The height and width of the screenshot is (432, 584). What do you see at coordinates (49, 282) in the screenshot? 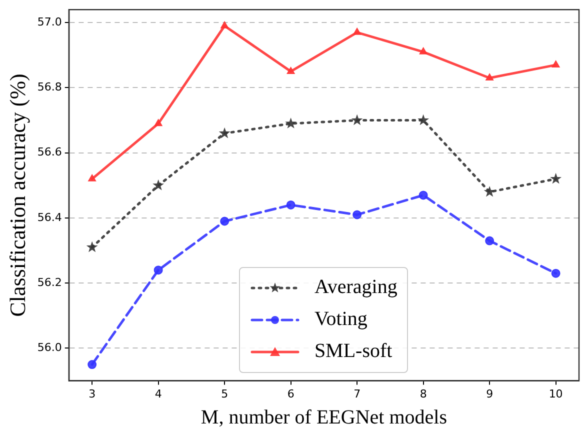
I see `y-tick-label: 56.2` at bounding box center [49, 282].